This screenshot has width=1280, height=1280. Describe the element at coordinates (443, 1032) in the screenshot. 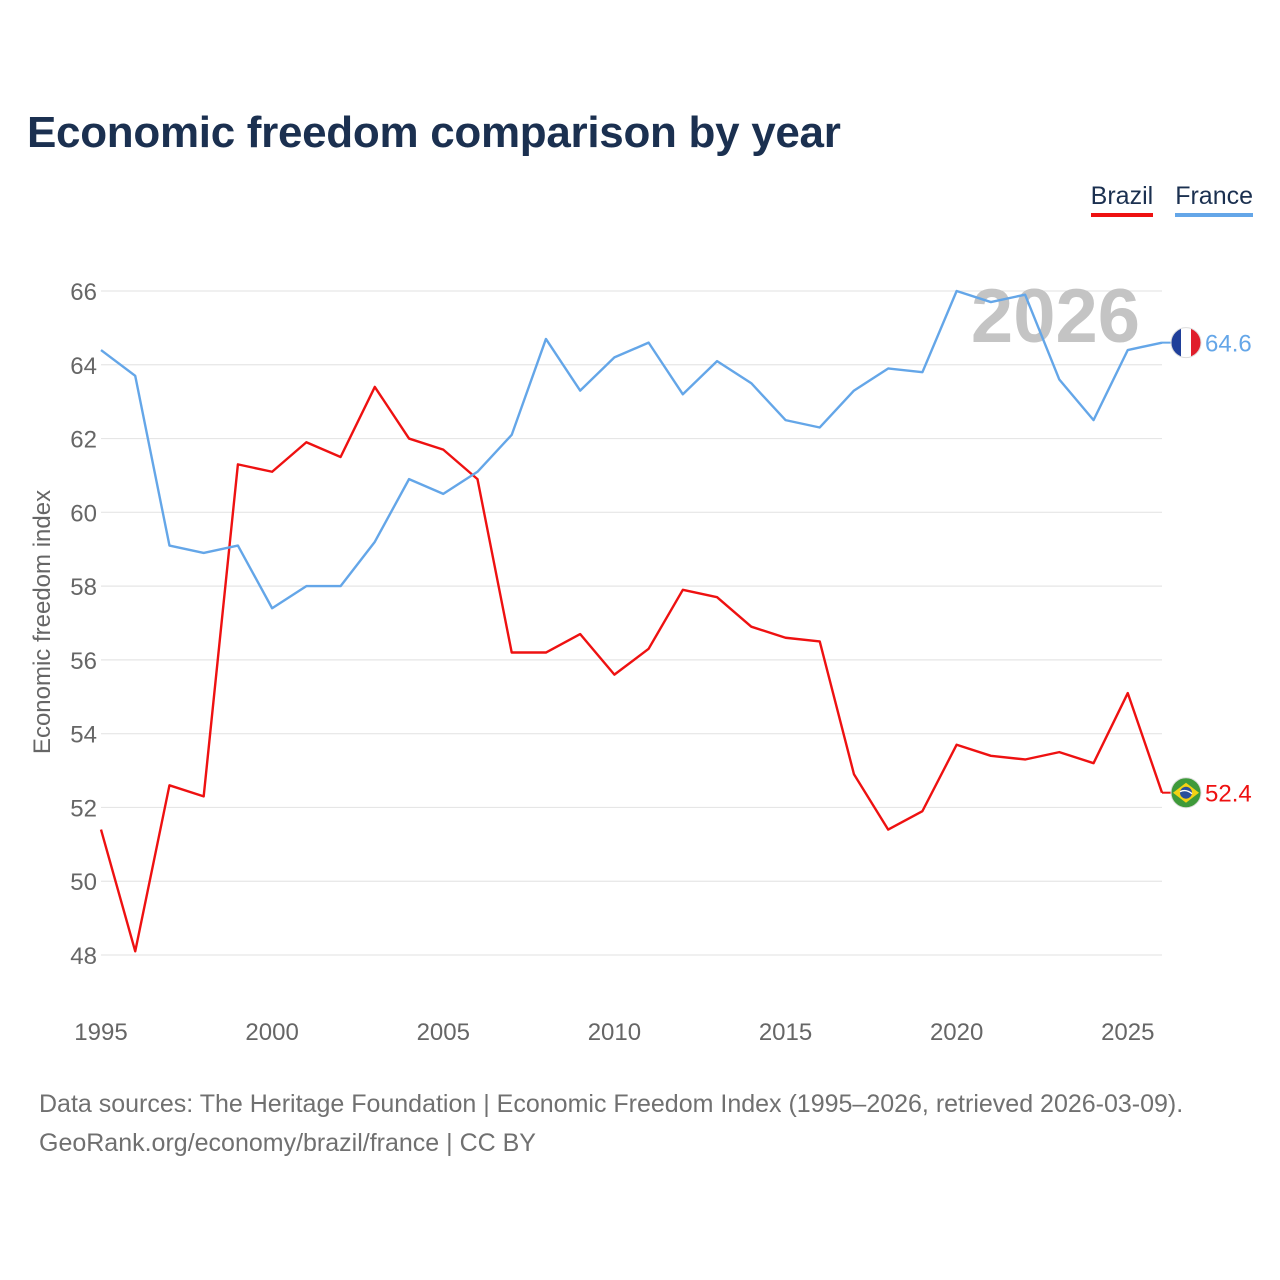

I see `x-tick-label: 2005` at that location.